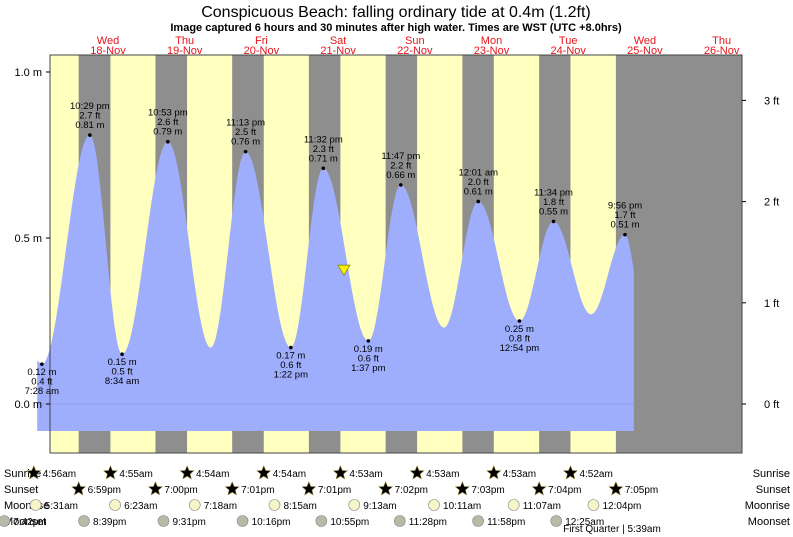 The width and height of the screenshot is (793, 537). Describe the element at coordinates (338, 51) in the screenshot. I see `day-date: 21-Nov` at that location.